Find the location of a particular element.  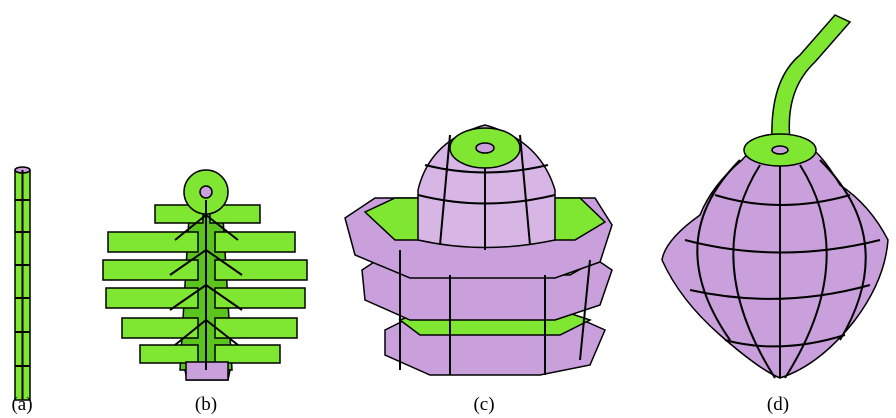

caption: (d) is located at coordinates (778, 404).